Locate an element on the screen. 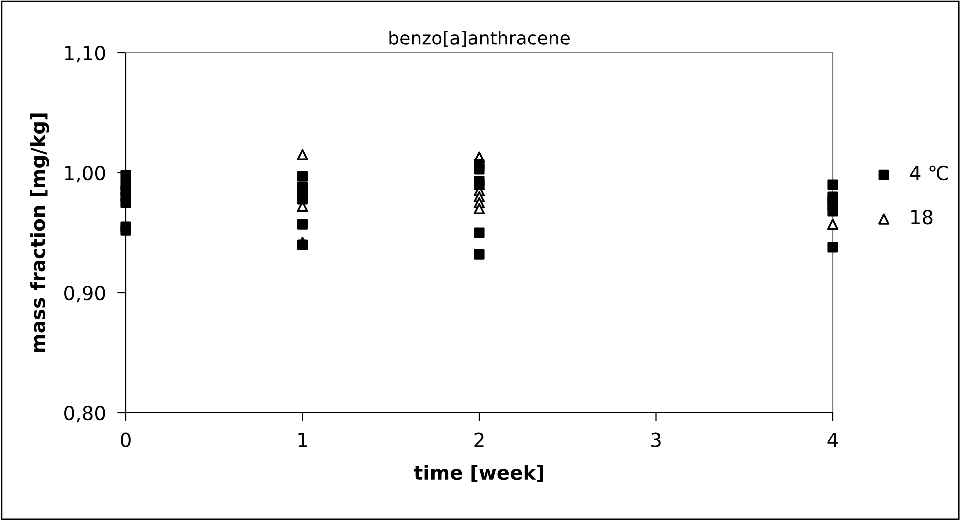  x-tick-label: 4 is located at coordinates (833, 440).